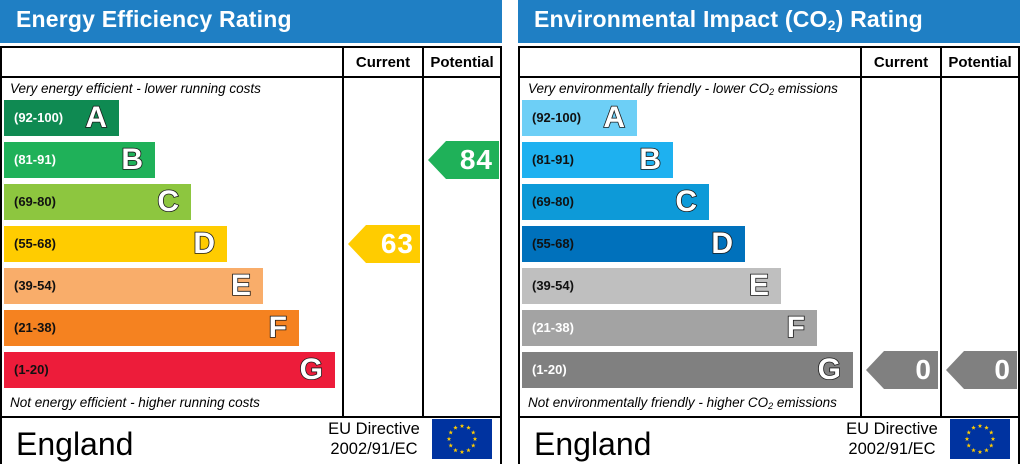  Describe the element at coordinates (462, 62) in the screenshot. I see `column-header-potential: Potential` at that location.